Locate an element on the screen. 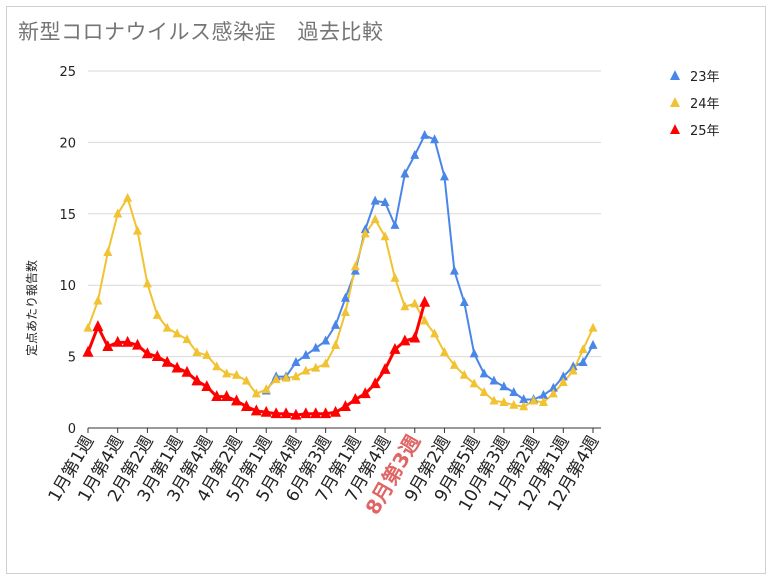  legend-label: 25年 is located at coordinates (705, 131).